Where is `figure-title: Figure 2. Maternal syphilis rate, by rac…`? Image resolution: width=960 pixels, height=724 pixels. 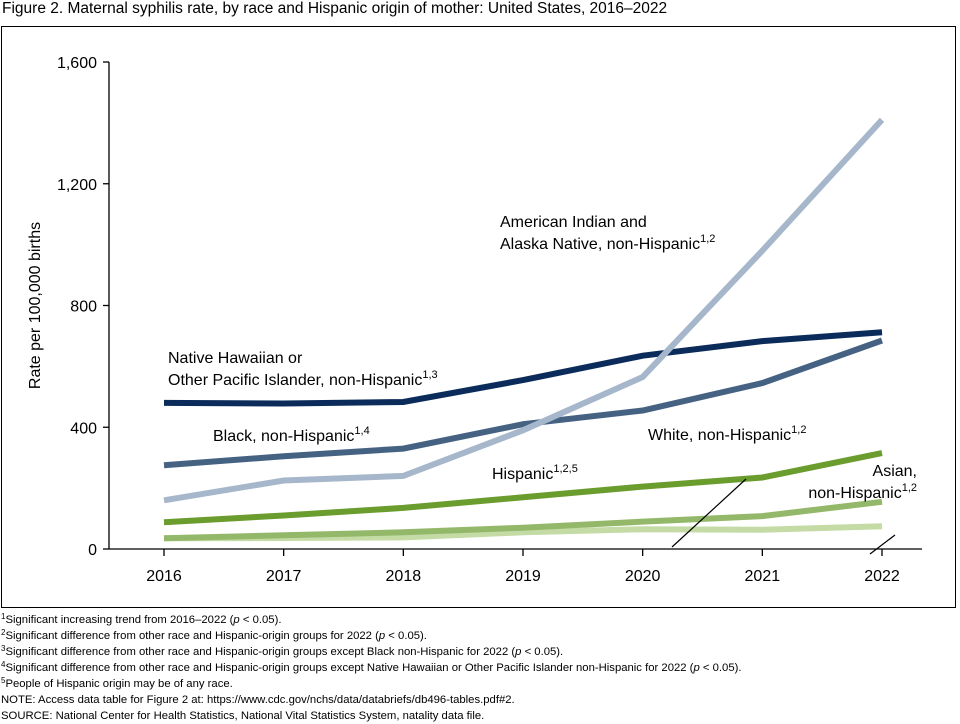 figure-title: Figure 2. Maternal syphilis rate, by rac… is located at coordinates (335, 8).